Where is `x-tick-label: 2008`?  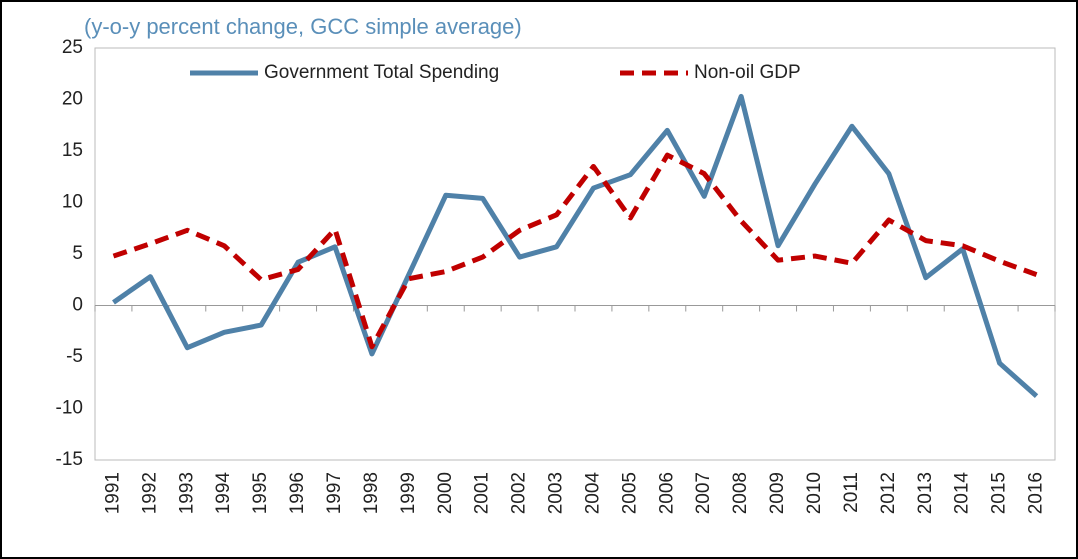 x-tick-label: 2008 is located at coordinates (740, 493).